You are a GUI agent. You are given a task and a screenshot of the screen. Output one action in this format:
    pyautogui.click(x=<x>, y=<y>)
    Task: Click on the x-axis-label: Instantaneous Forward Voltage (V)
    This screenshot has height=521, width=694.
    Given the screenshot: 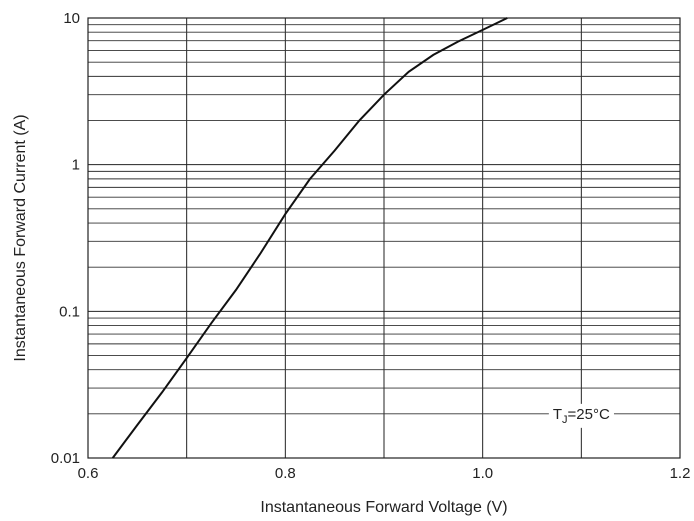 What is the action you would take?
    pyautogui.click(x=383, y=507)
    